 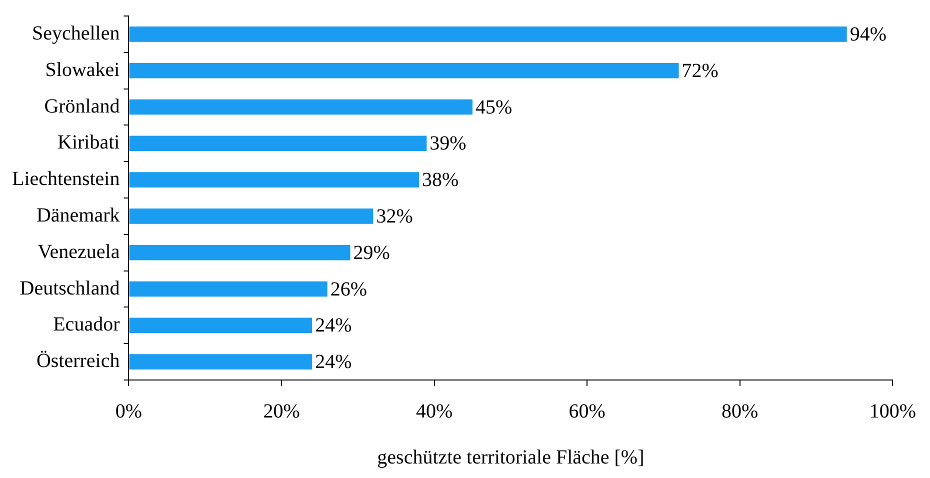 What do you see at coordinates (79, 251) in the screenshot?
I see `y-tick-label: Venezuela` at bounding box center [79, 251].